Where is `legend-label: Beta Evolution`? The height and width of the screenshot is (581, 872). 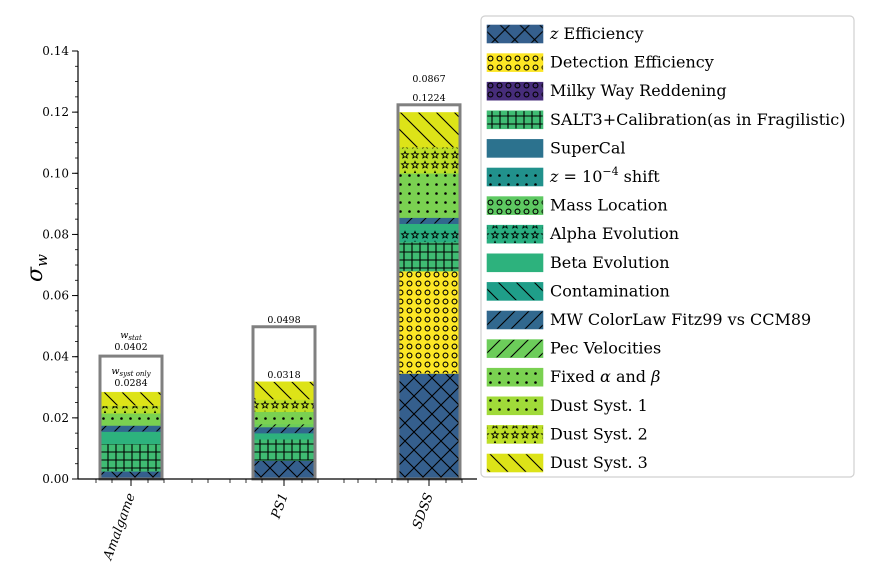 legend-label: Beta Evolution is located at coordinates (610, 262).